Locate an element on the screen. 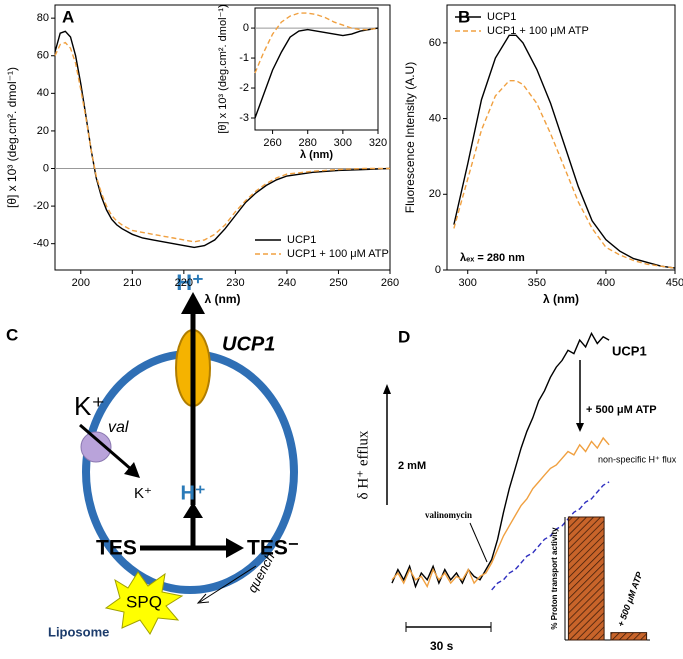 The image size is (683, 659). x-tick-label: 230 is located at coordinates (235, 283).